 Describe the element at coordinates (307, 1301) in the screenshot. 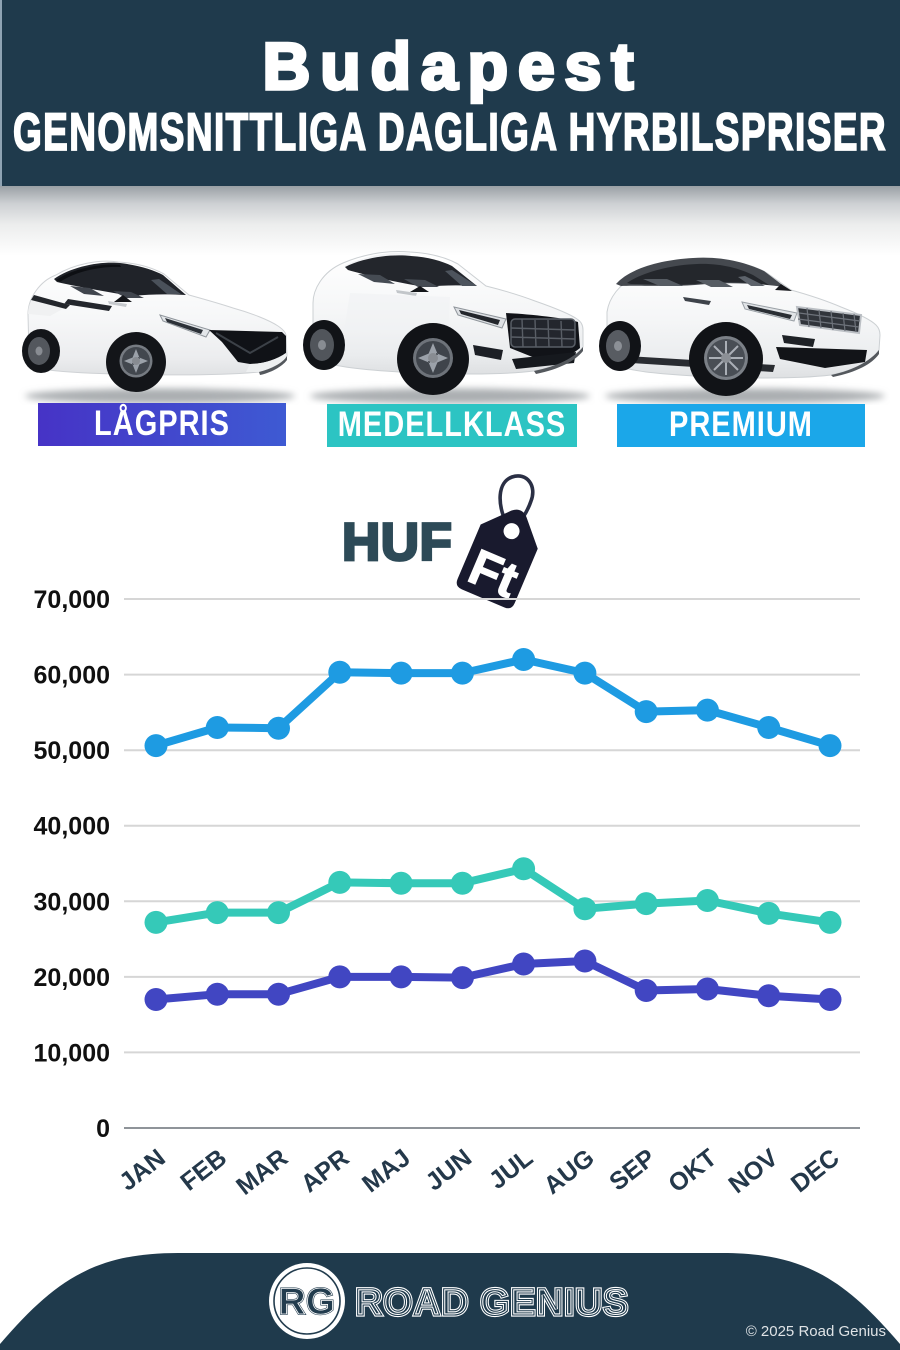

I see `svg-text: RG` at that location.